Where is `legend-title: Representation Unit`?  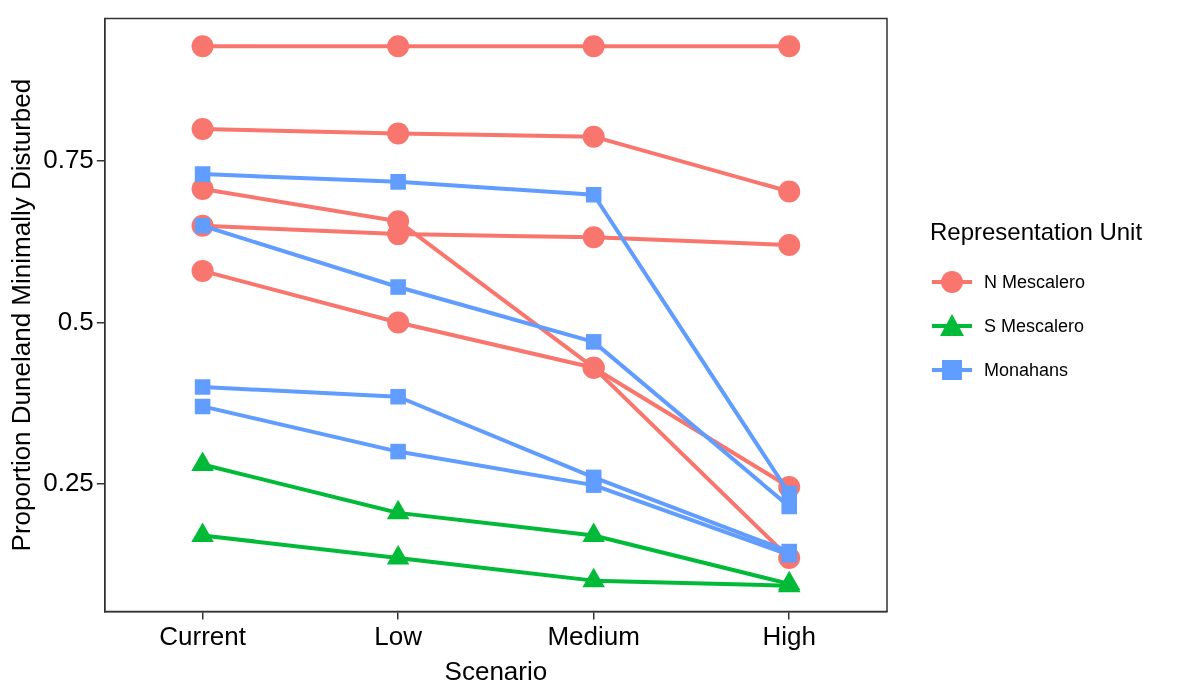
legend-title: Representation Unit is located at coordinates (1036, 232).